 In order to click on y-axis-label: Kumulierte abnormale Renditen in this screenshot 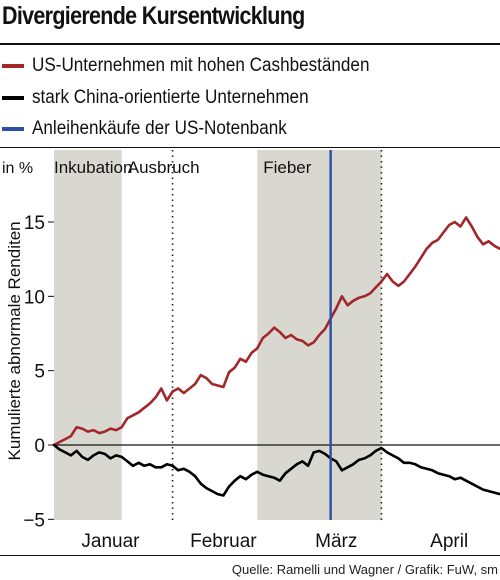, I will do `click(14, 340)`.